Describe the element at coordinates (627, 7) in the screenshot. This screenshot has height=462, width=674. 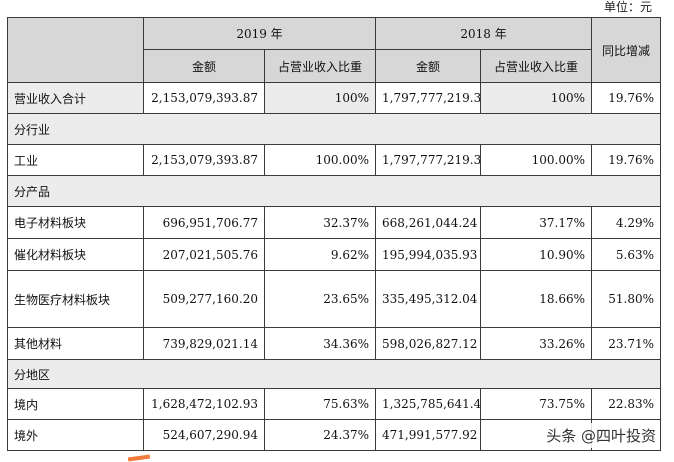
I see `unit-label: 单位：元` at that location.